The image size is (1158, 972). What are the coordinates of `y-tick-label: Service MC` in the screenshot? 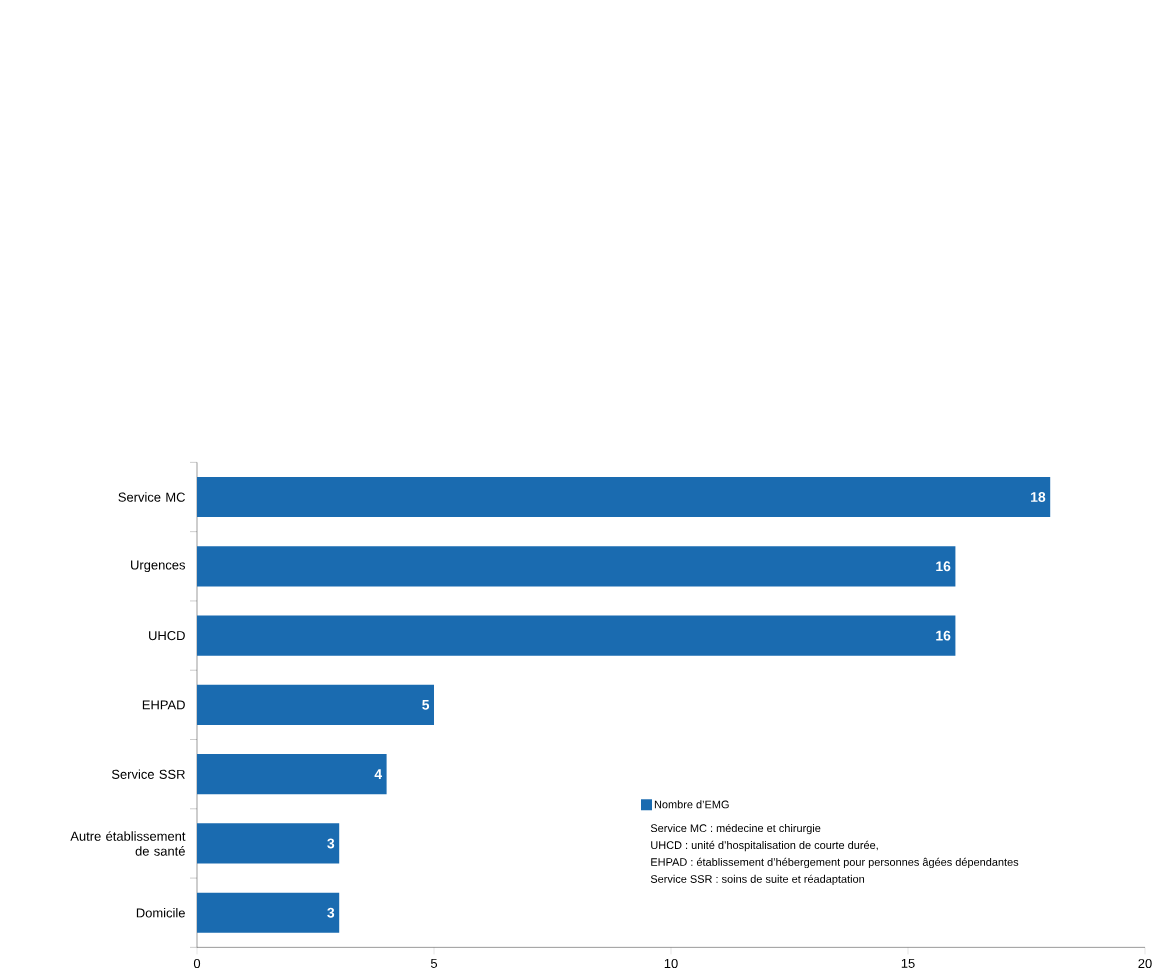 It's located at (151, 497).